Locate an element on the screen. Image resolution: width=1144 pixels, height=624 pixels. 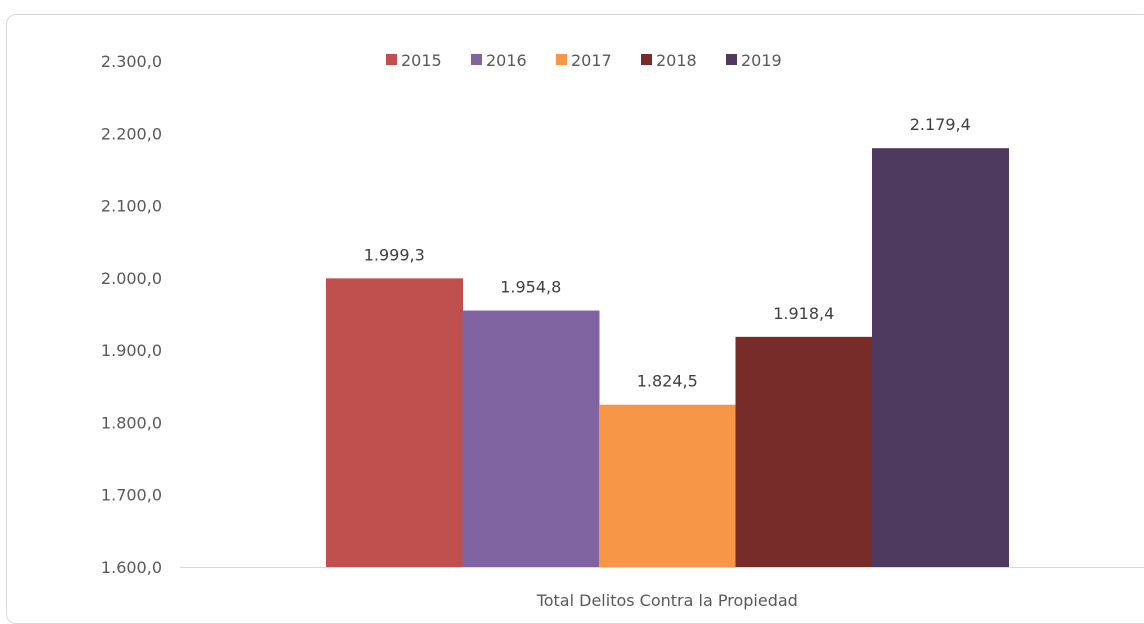
legend-label-2016: 2016 is located at coordinates (506, 60).